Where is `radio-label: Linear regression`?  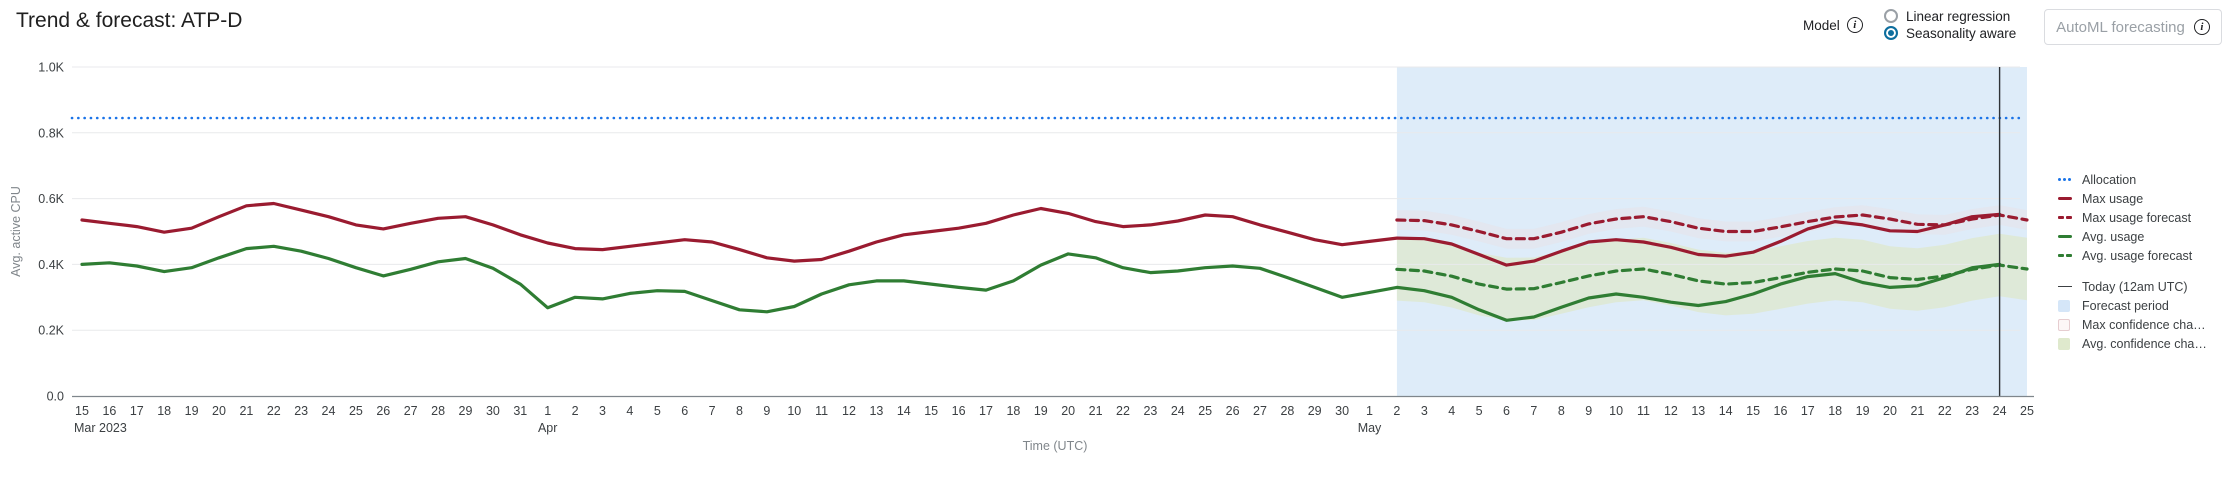
radio-label: Linear regression is located at coordinates (1958, 16).